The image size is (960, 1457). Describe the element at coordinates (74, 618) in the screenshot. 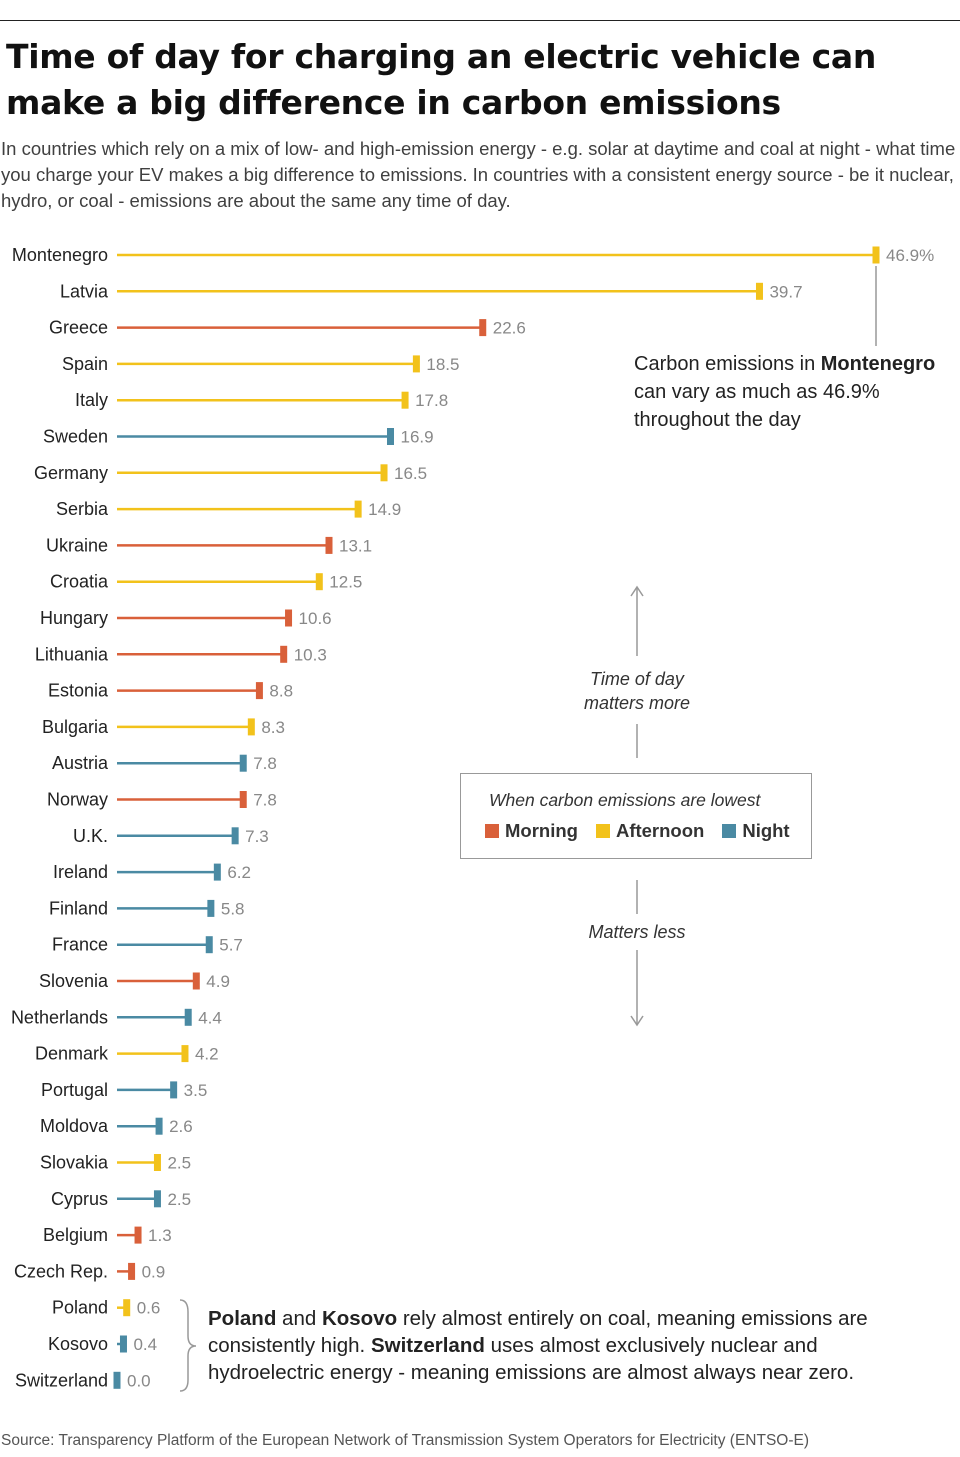

I see `country-label-hungary: Hungary` at that location.